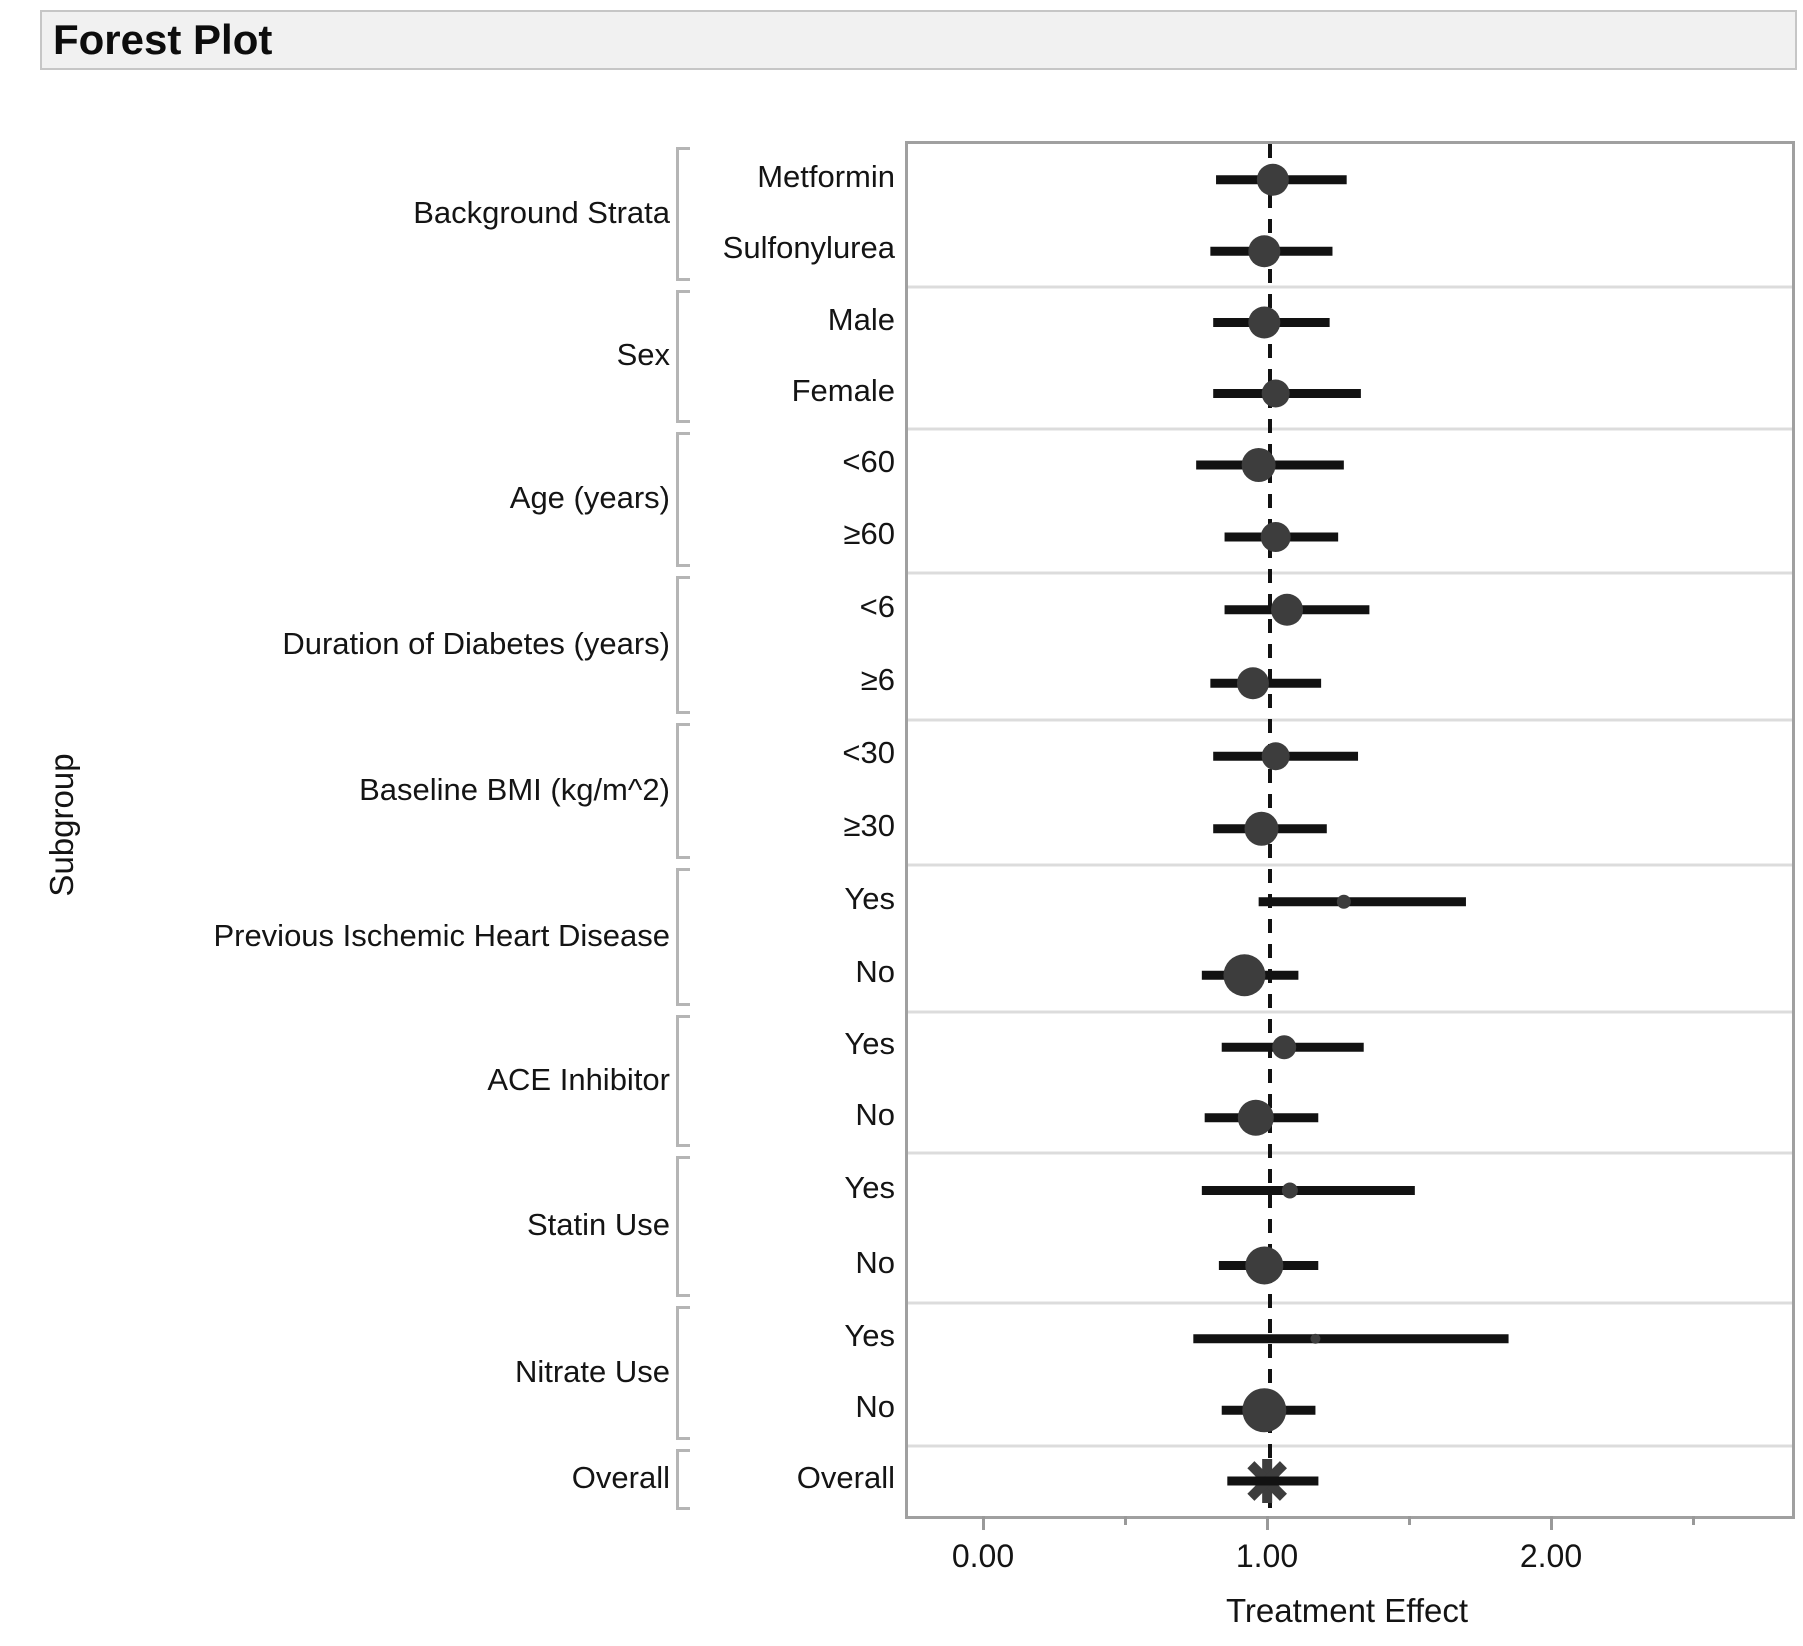 Image resolution: width=1803 pixels, height=1646 pixels. I want to click on subgroup-item-label: <6, so click(877, 606).